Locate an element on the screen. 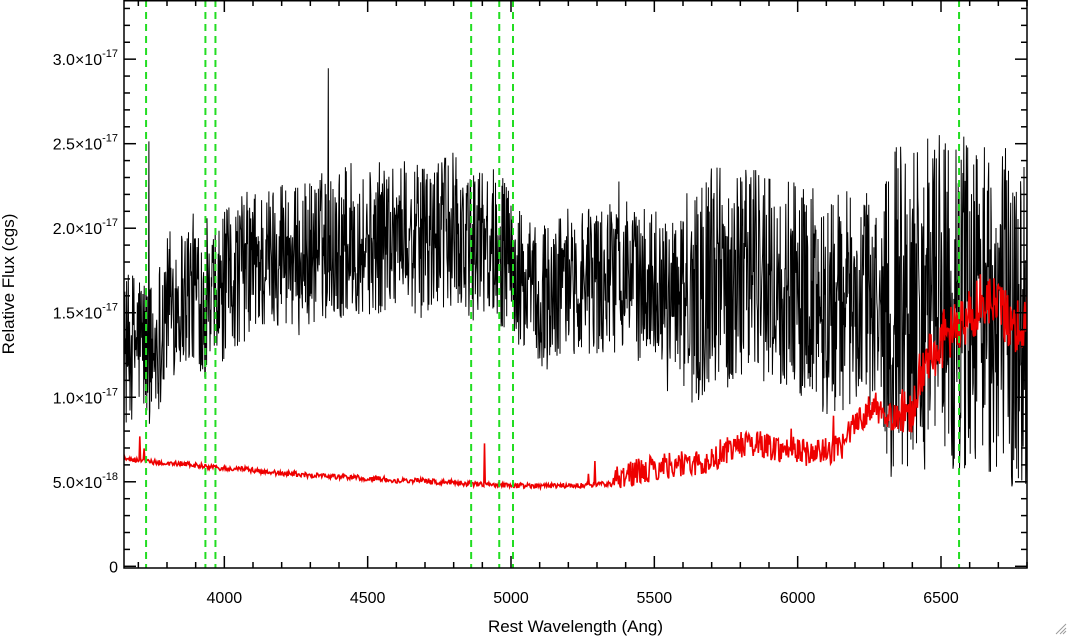 The height and width of the screenshot is (637, 1069). x-axis-title: Rest Wavelength (Ang) is located at coordinates (575, 626).